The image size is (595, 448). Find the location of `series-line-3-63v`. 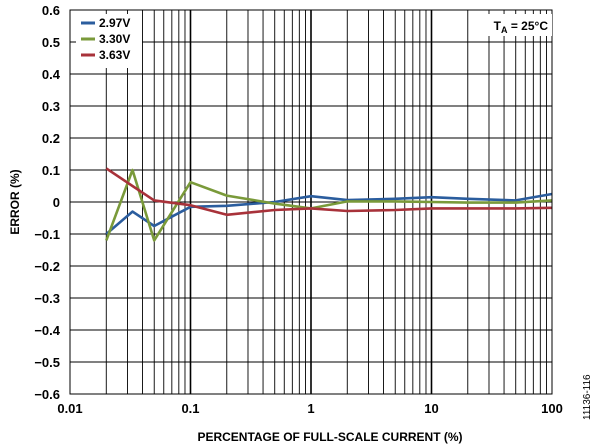

series-line-3-63v is located at coordinates (329, 192).